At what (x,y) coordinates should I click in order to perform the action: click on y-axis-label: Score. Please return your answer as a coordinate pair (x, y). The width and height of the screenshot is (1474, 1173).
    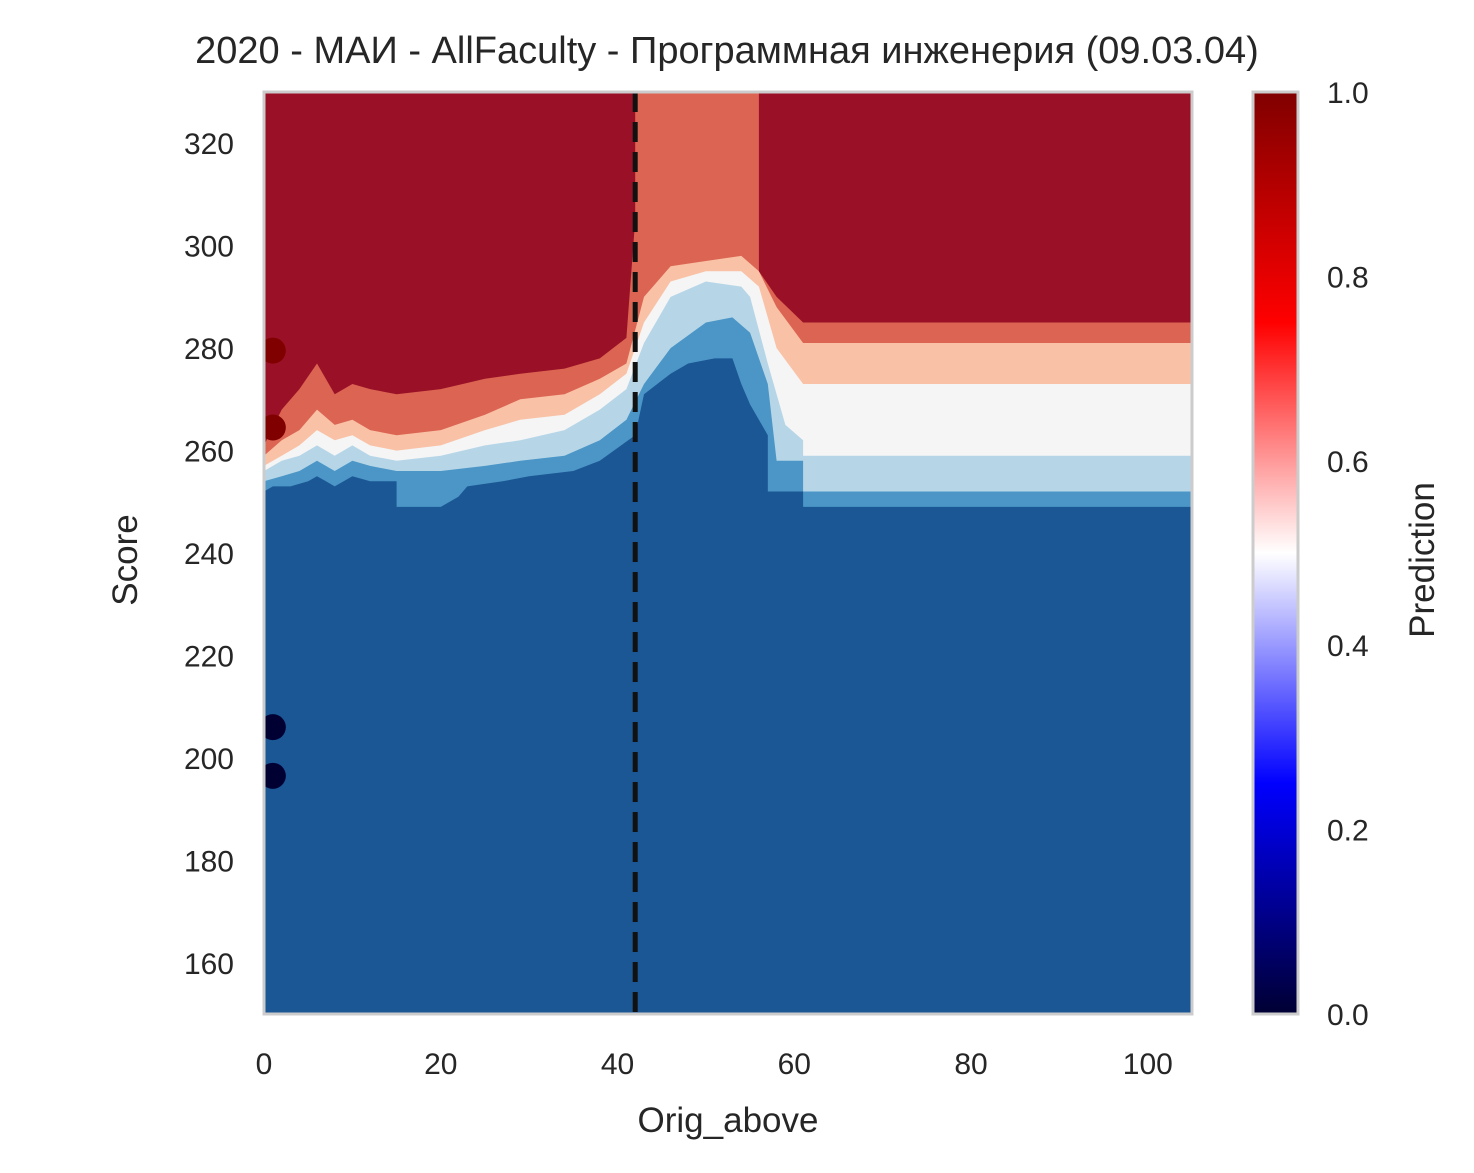
    Looking at the image, I should click on (125, 559).